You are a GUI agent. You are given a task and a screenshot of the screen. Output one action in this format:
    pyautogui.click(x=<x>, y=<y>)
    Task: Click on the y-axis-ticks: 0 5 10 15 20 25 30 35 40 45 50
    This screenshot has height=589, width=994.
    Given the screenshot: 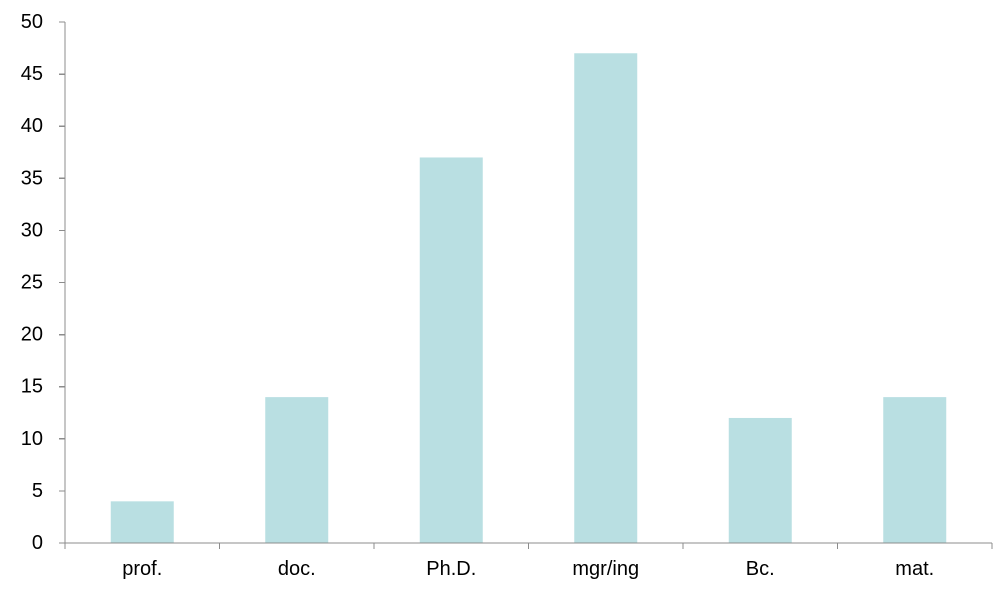 What is the action you would take?
    pyautogui.click(x=43, y=282)
    